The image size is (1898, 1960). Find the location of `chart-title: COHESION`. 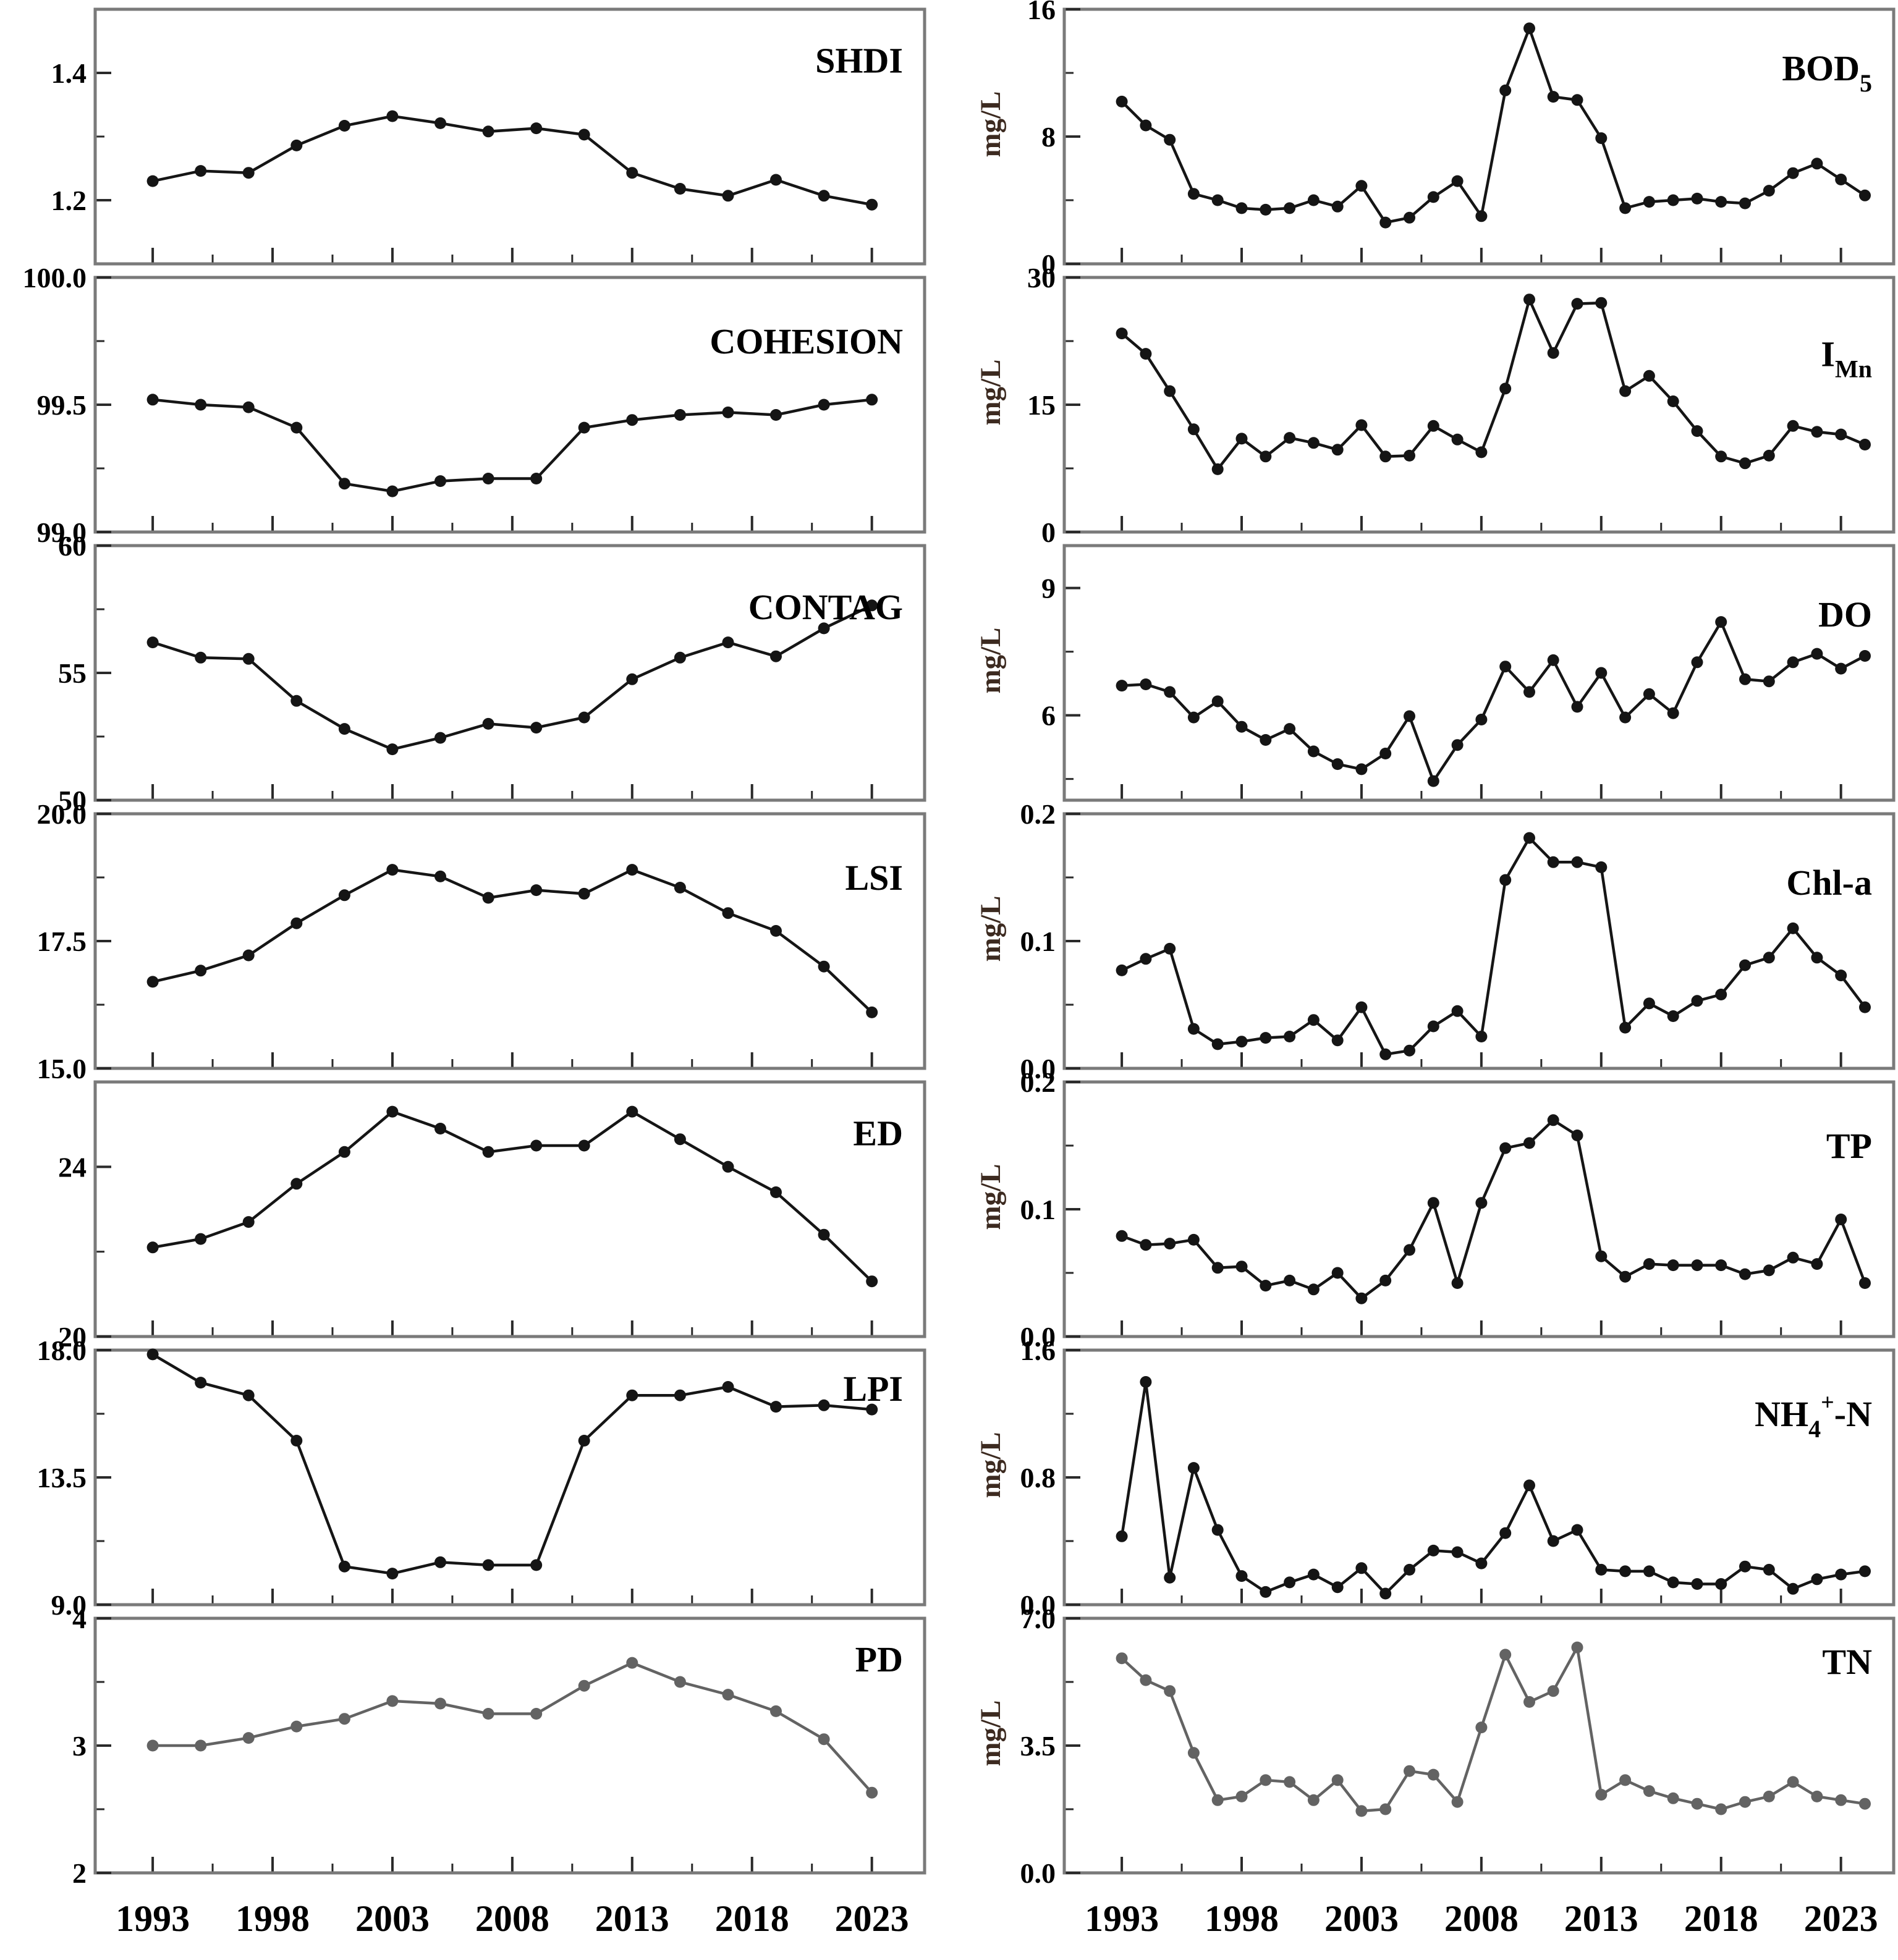

chart-title: COHESION is located at coordinates (806, 341).